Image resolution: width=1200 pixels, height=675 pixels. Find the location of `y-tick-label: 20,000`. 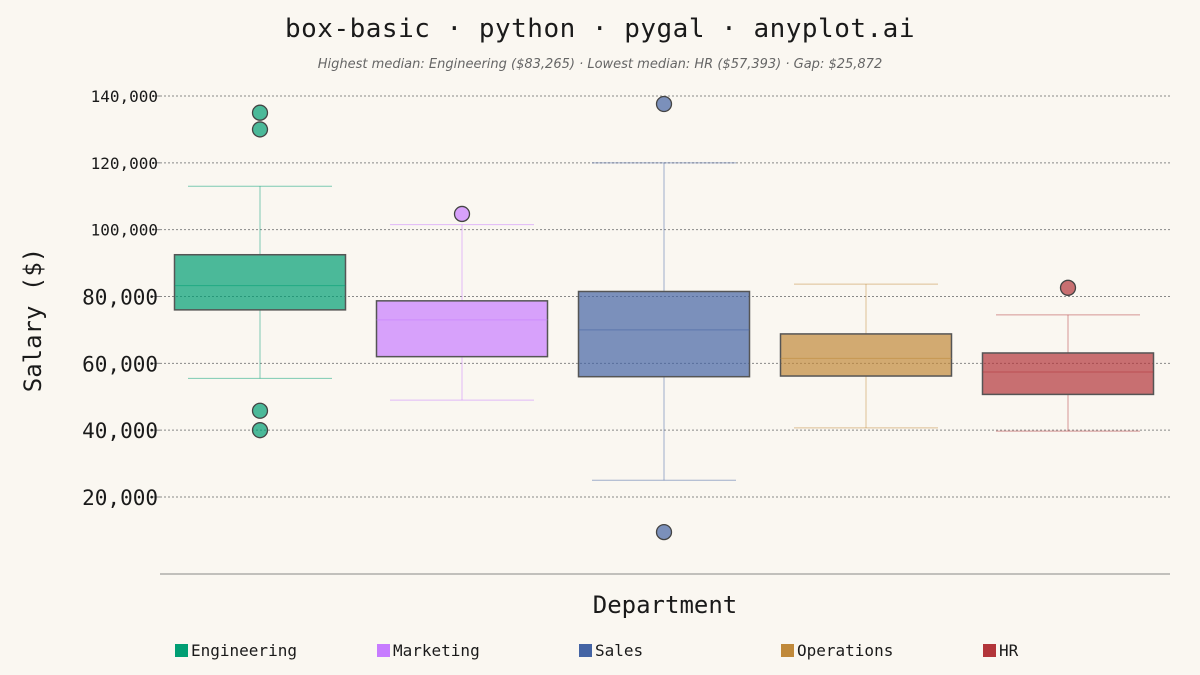

y-tick-label: 20,000 is located at coordinates (120, 498).